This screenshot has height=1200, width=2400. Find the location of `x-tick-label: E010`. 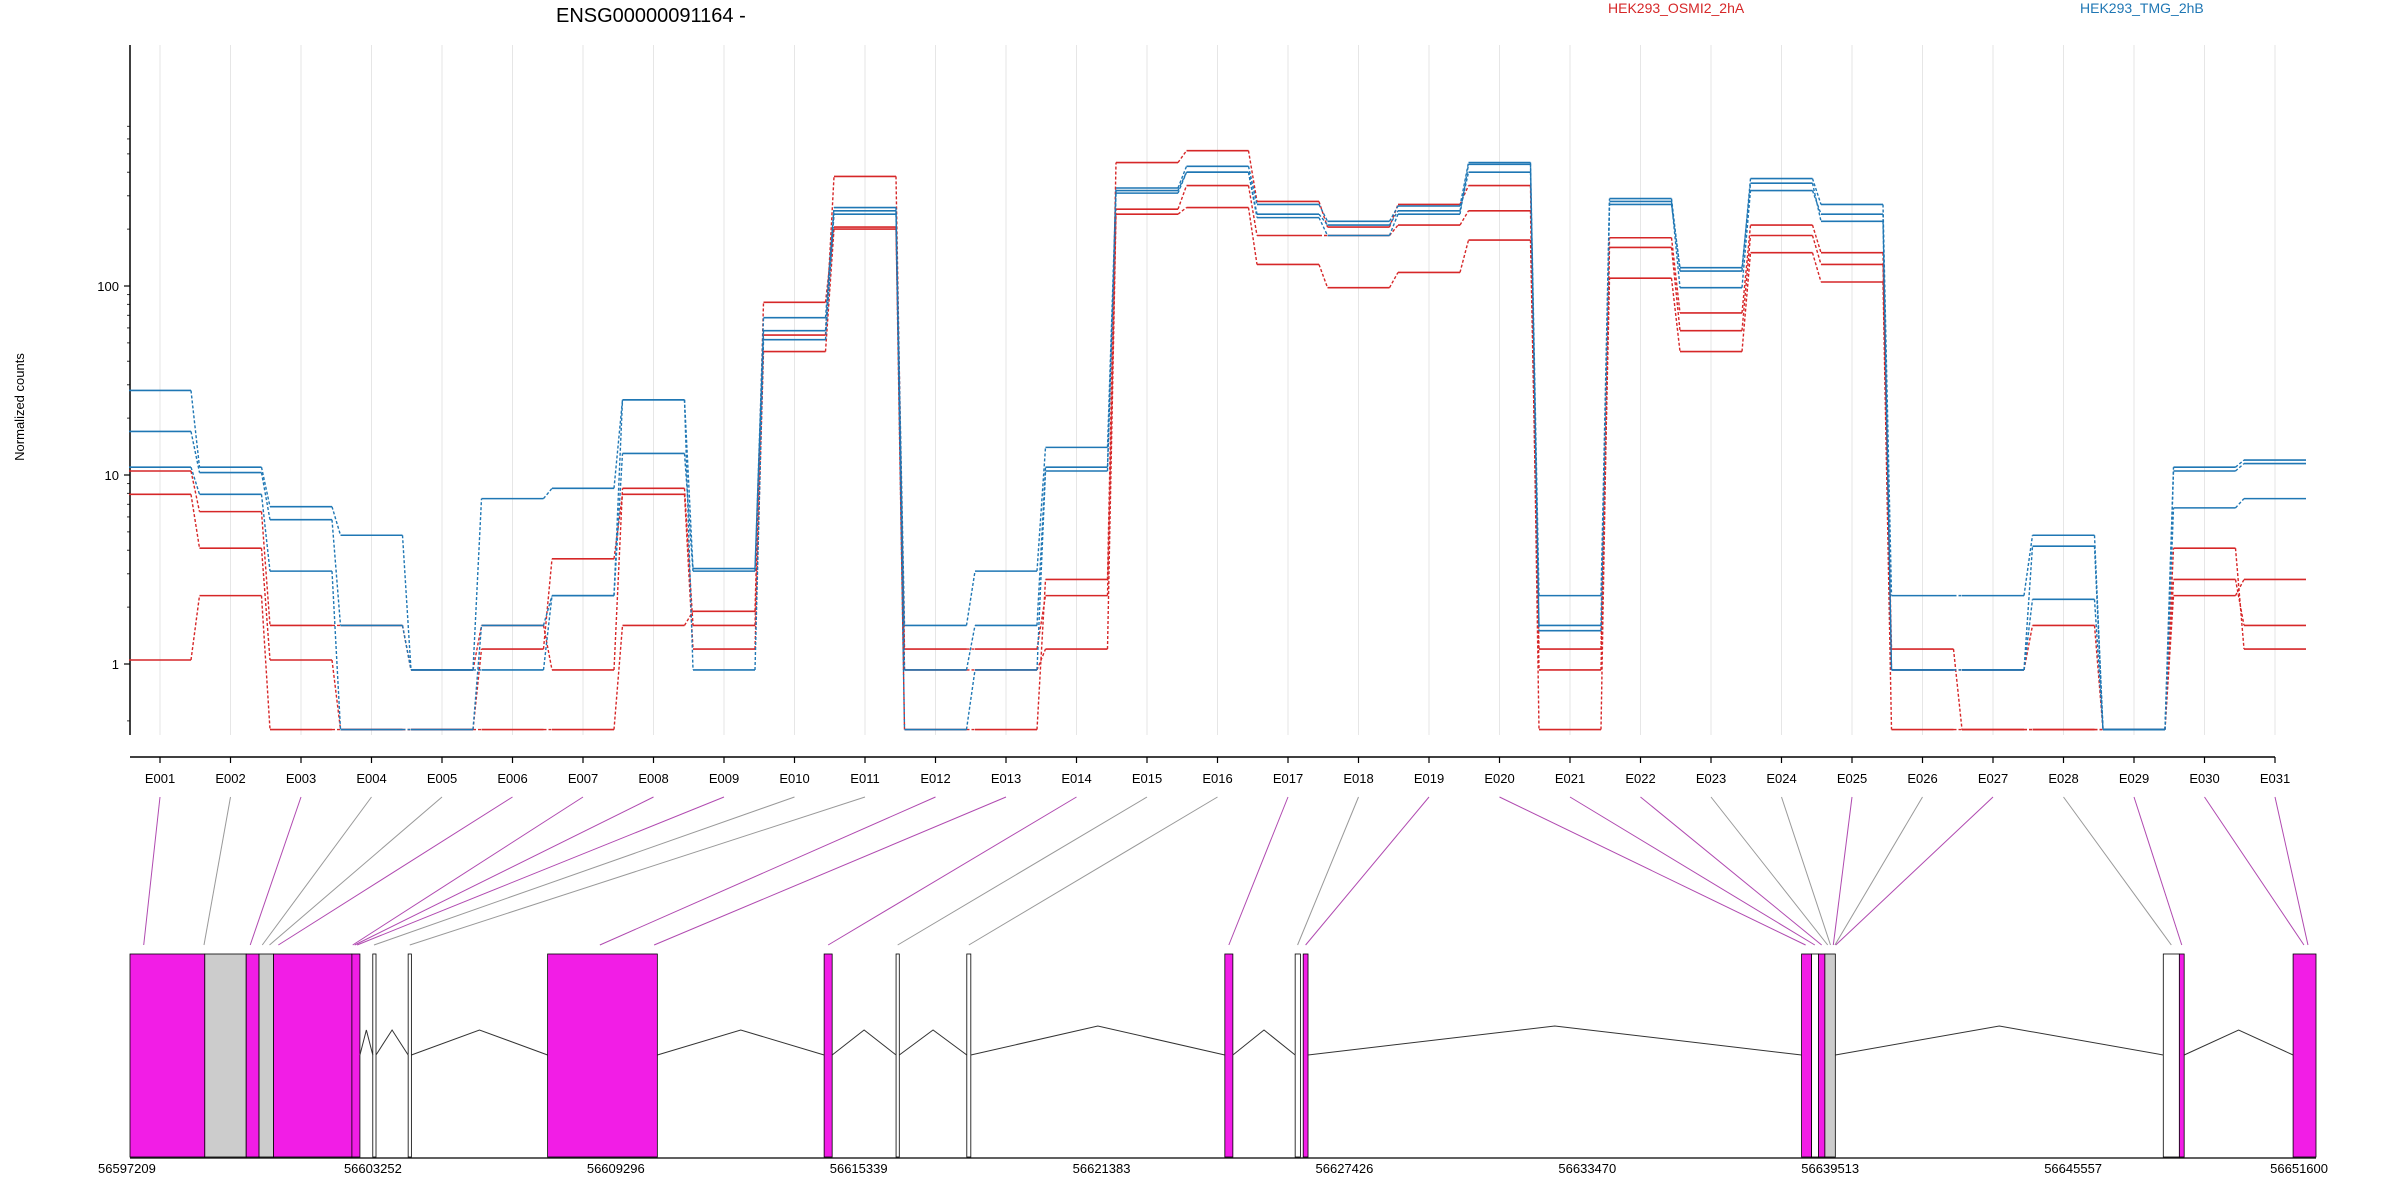

x-tick-label: E010 is located at coordinates (794, 778).